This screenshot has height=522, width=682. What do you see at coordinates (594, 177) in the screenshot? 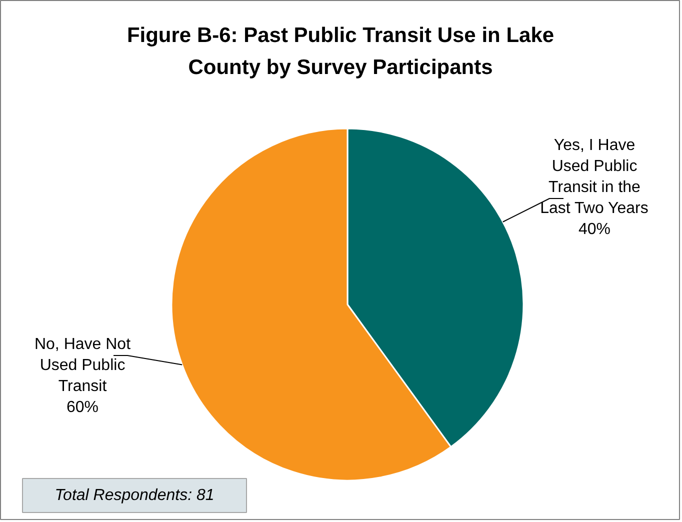
I see `slice-label: Yes, I Have Used Public Transit in the Last Two Years` at bounding box center [594, 177].